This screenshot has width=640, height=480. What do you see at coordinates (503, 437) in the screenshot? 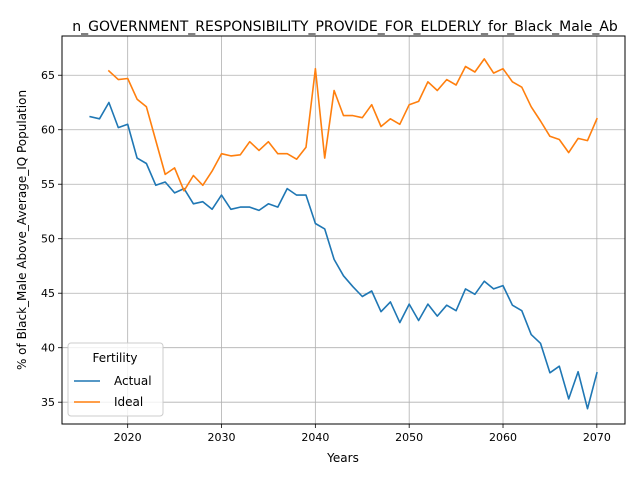
I see `x-tick-label: 2060` at bounding box center [503, 437].